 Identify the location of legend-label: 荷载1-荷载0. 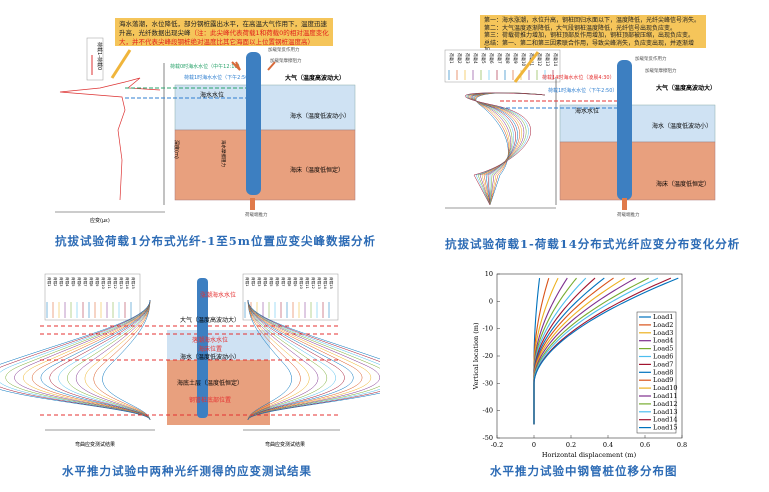
(99, 56).